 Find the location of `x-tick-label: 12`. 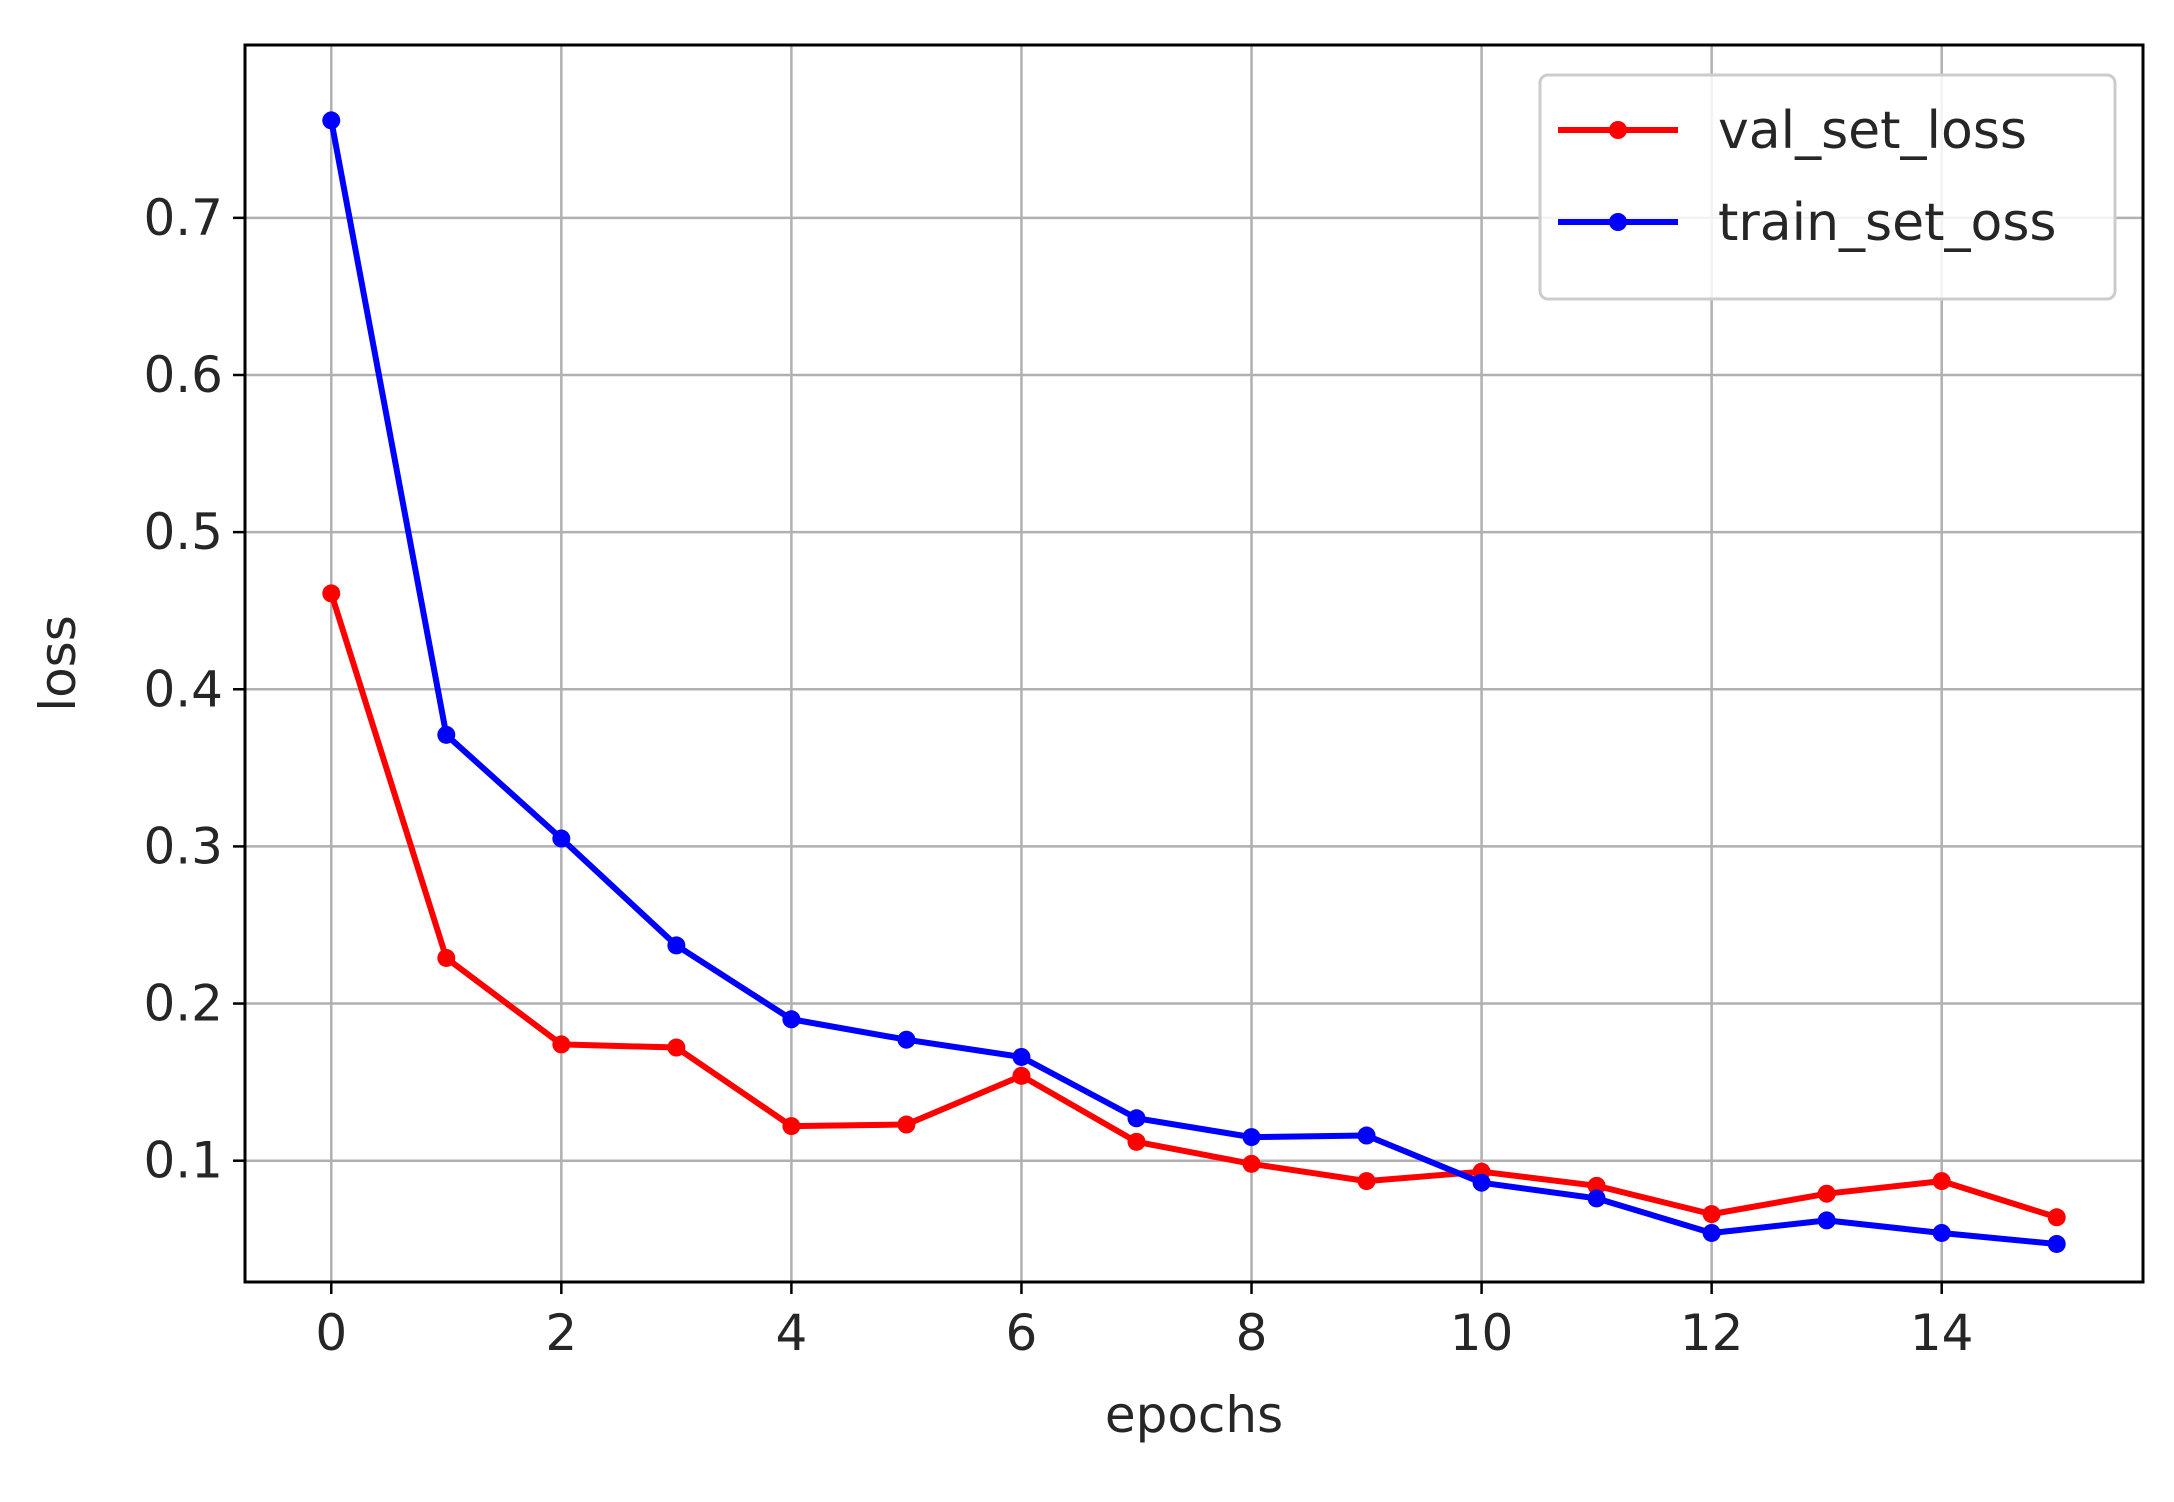

x-tick-label: 12 is located at coordinates (1712, 1333).